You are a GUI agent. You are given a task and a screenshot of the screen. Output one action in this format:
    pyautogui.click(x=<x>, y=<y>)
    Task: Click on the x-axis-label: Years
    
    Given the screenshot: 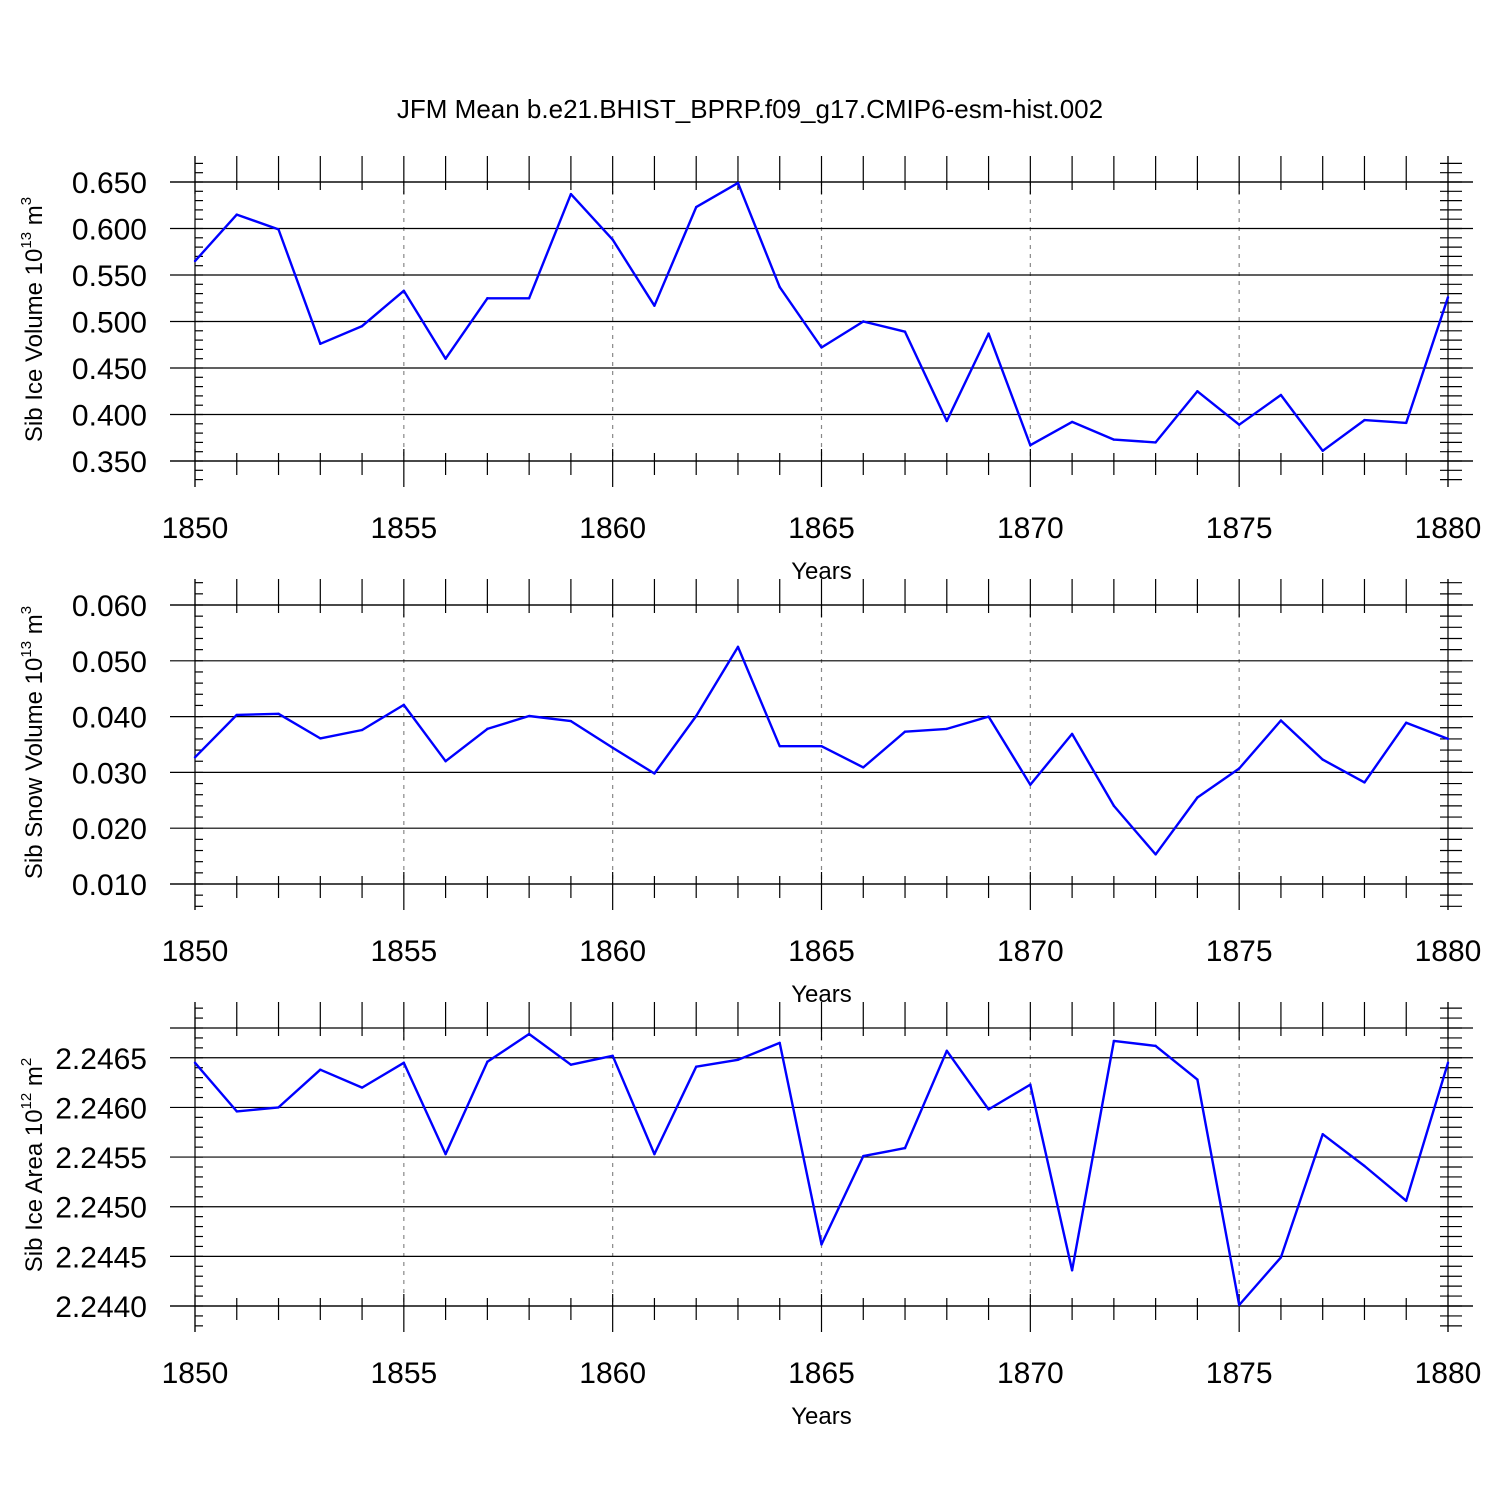 What is the action you would take?
    pyautogui.click(x=821, y=1416)
    